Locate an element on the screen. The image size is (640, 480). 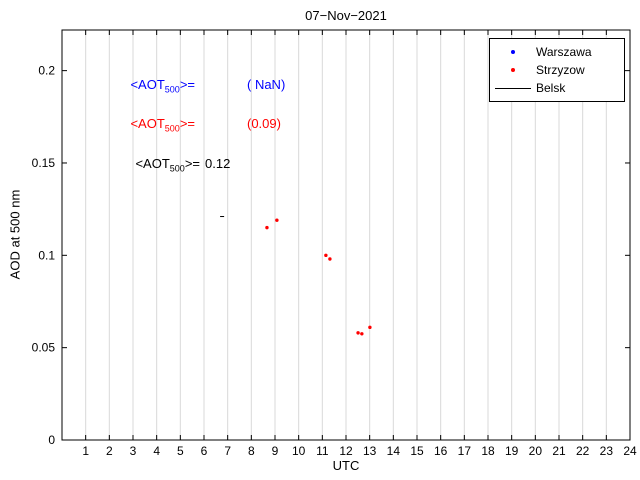
legend-item-belsk: Belsk is located at coordinates (557, 88).